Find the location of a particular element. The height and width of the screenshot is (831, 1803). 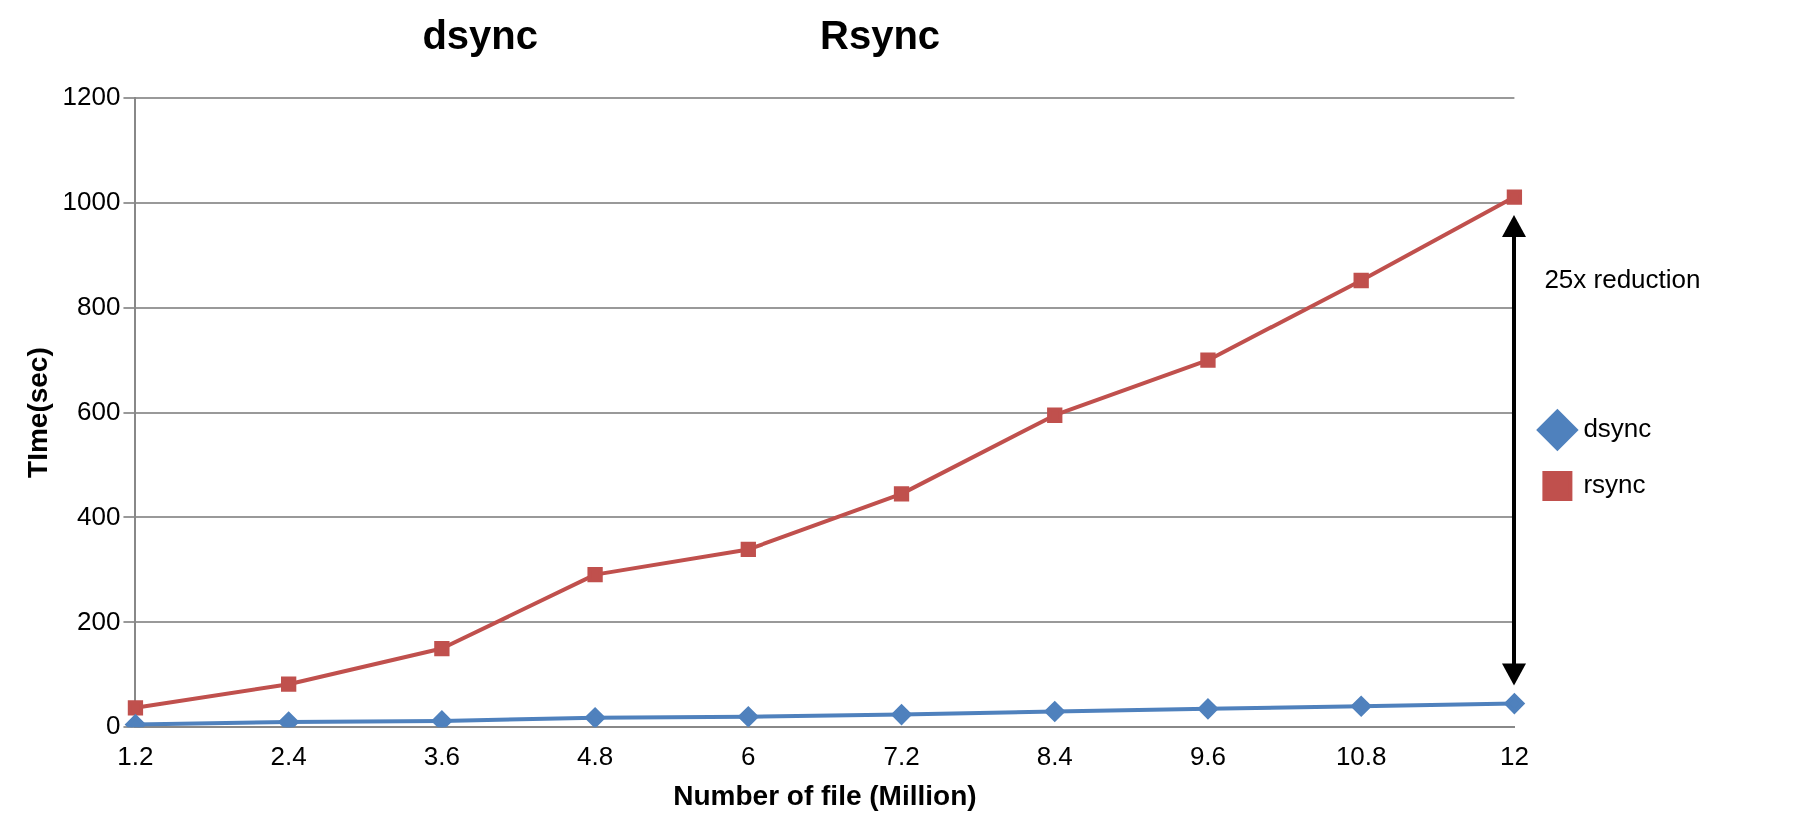

x-tick-label: 6 is located at coordinates (748, 755).